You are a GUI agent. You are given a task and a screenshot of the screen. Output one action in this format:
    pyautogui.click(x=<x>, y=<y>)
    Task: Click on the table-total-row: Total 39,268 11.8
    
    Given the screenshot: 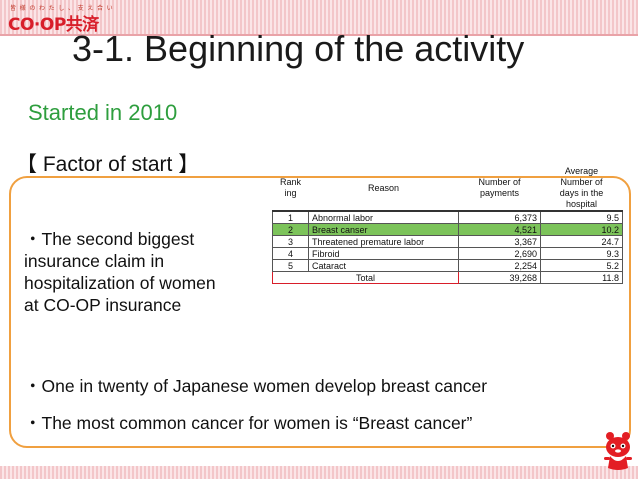 What is the action you would take?
    pyautogui.click(x=447, y=277)
    